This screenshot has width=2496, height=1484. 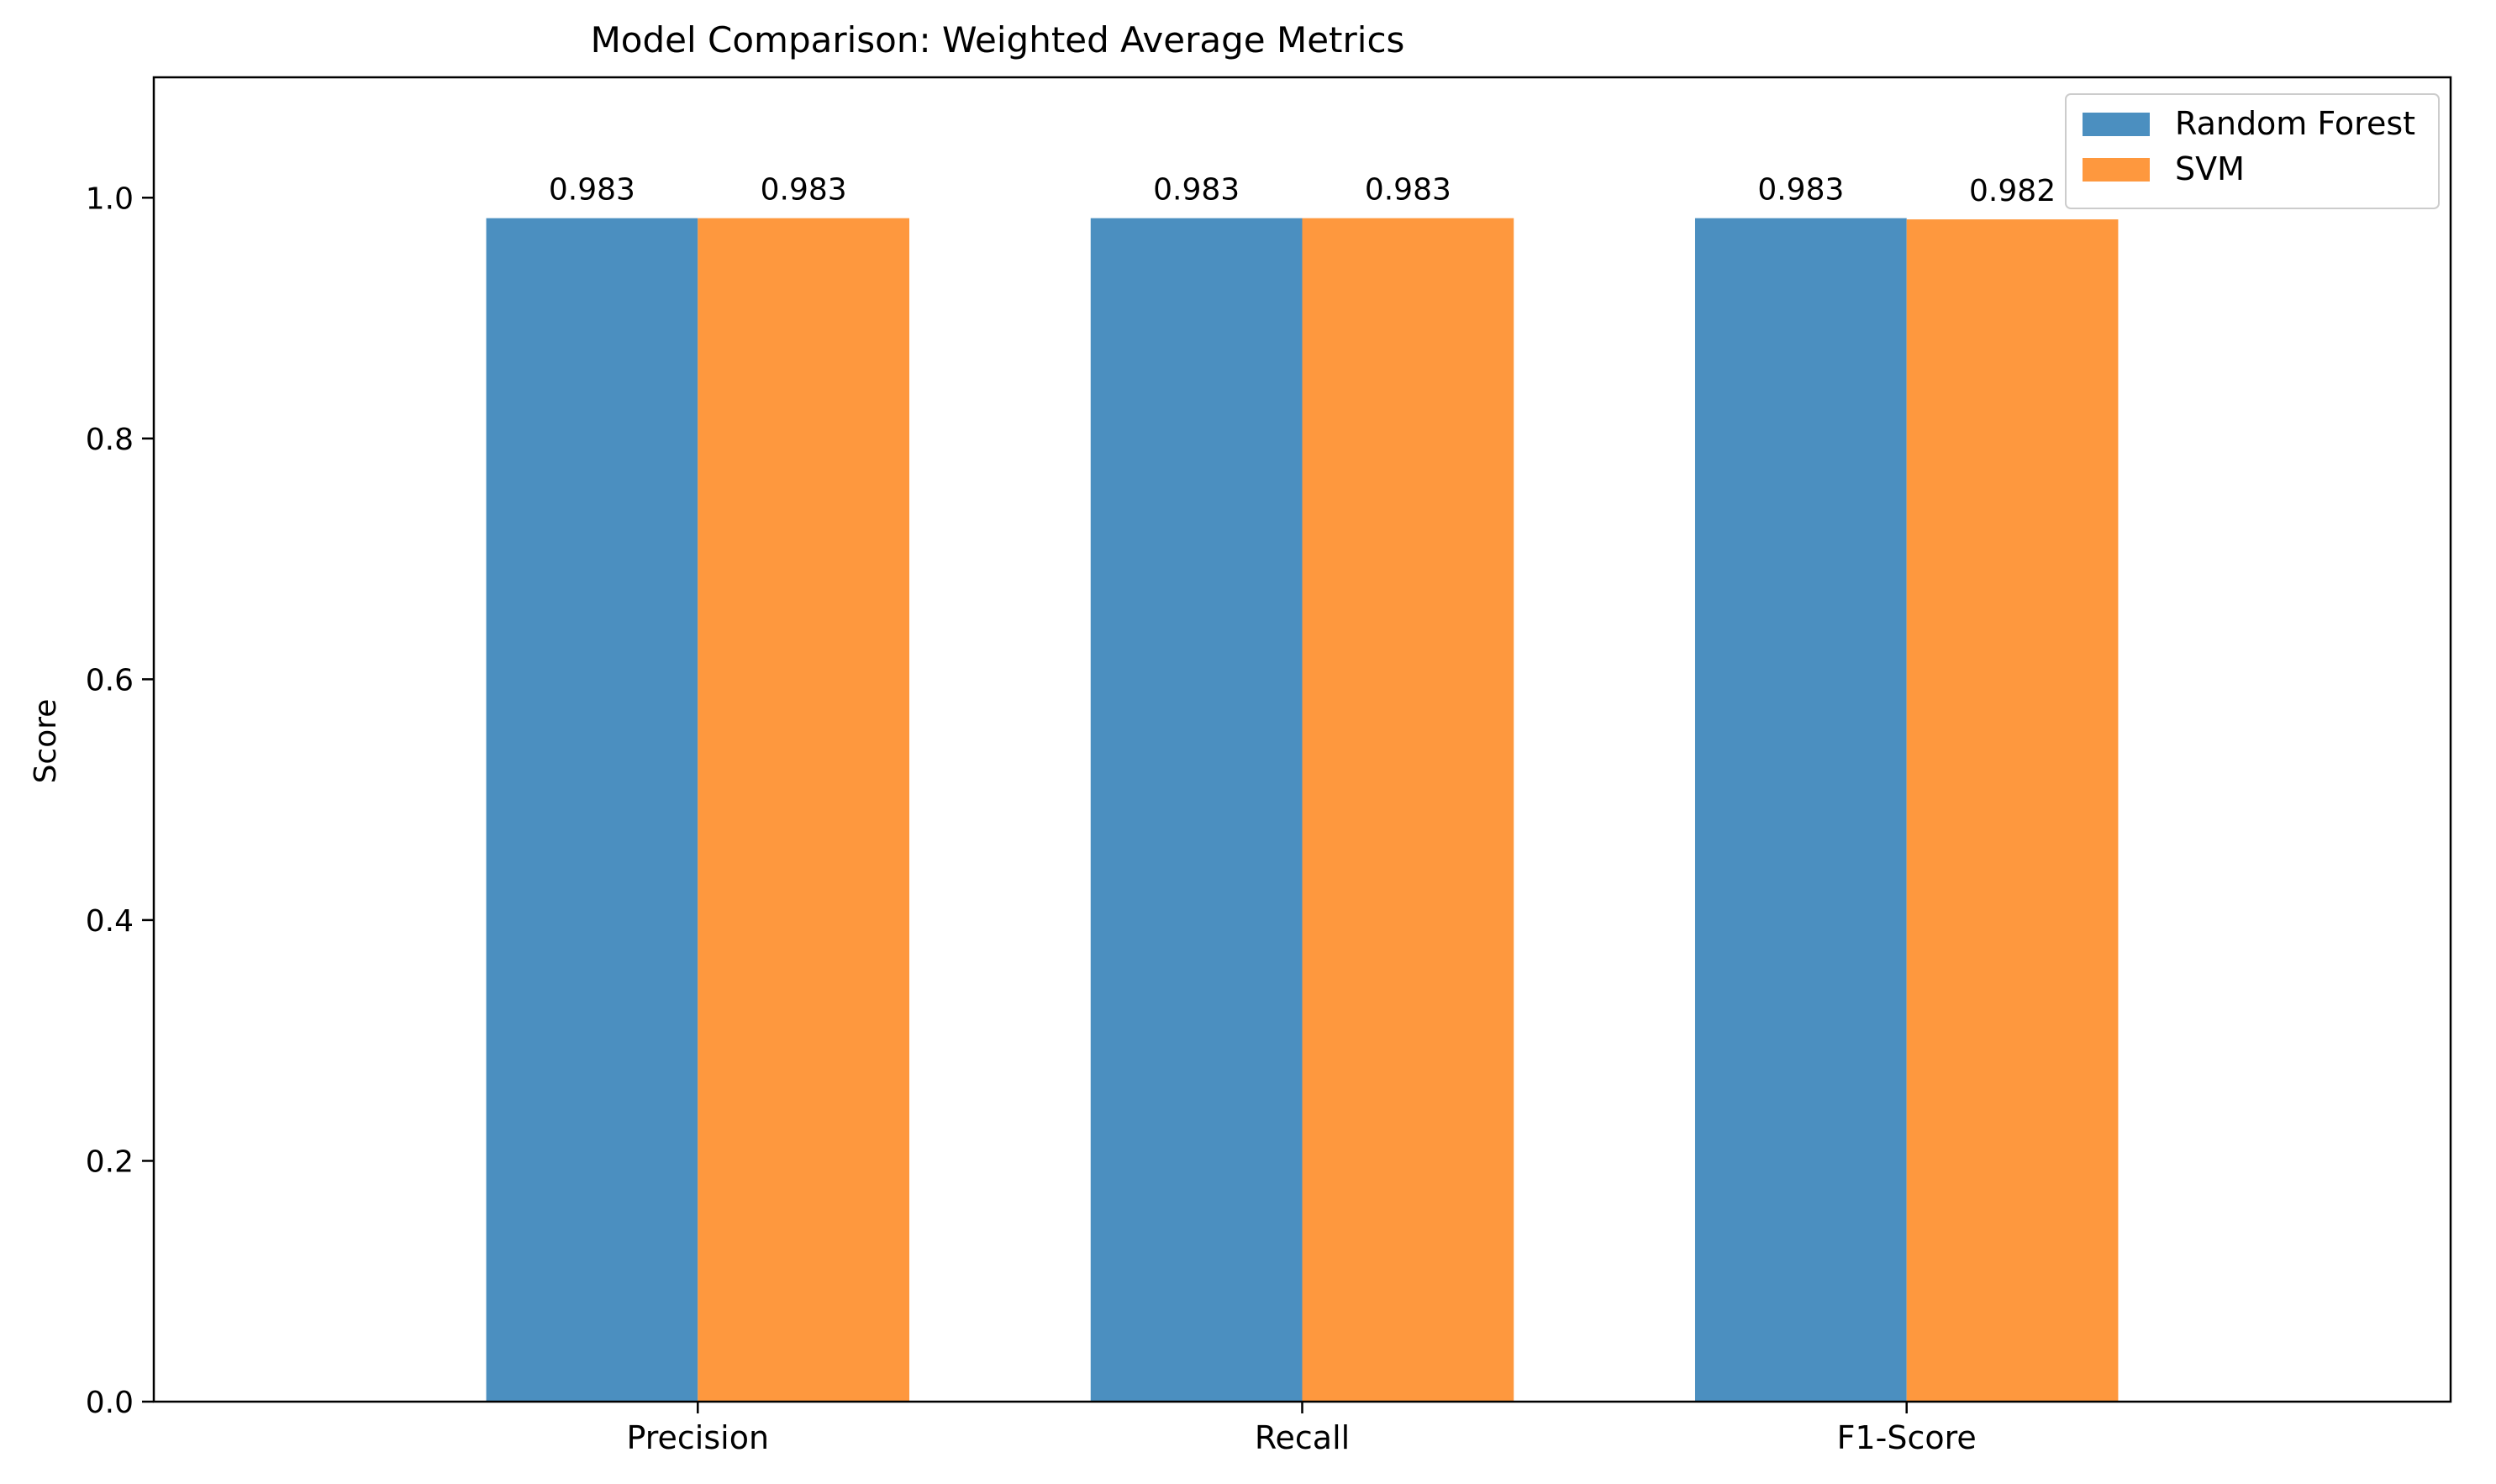 I want to click on legend-box, so click(x=2252, y=151).